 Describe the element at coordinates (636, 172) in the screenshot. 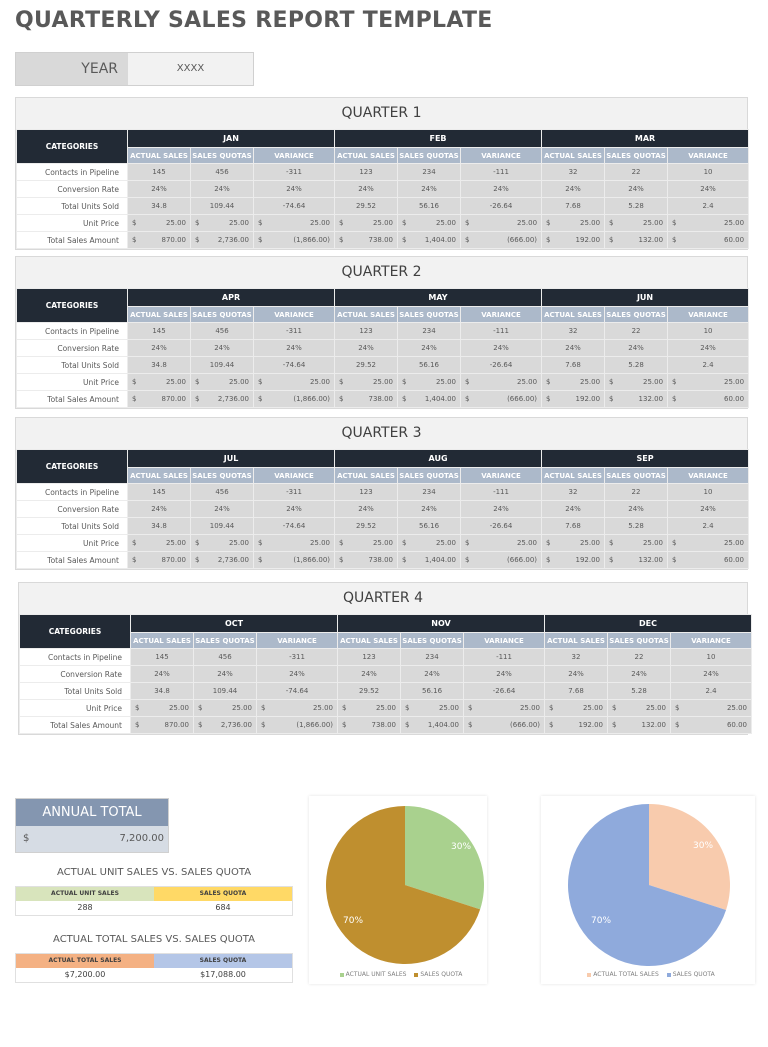

I see `table-cell: 22` at that location.